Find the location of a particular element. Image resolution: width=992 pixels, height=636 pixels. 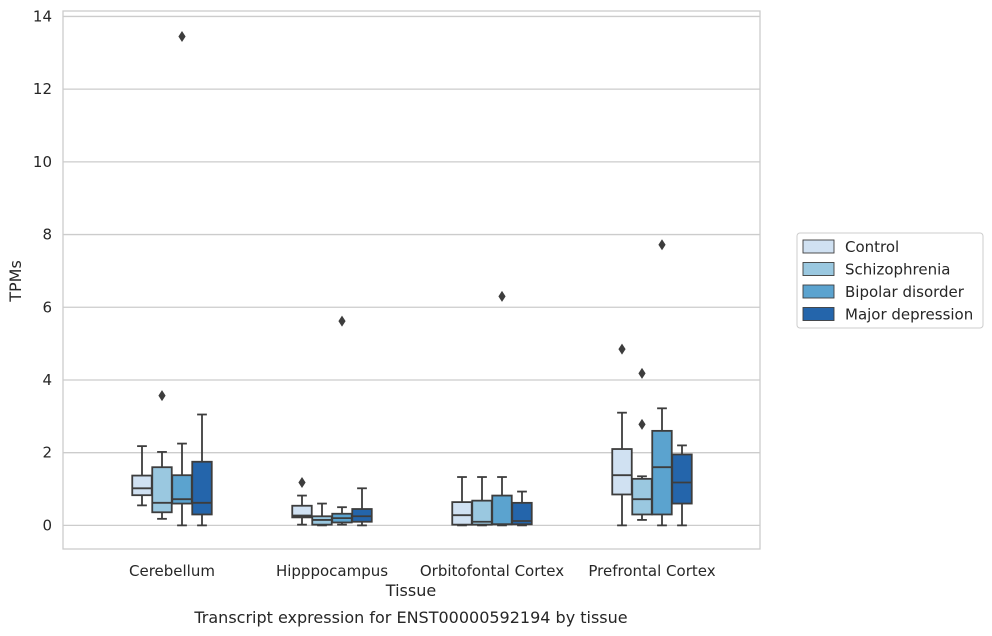

legend-label: Control is located at coordinates (872, 247).